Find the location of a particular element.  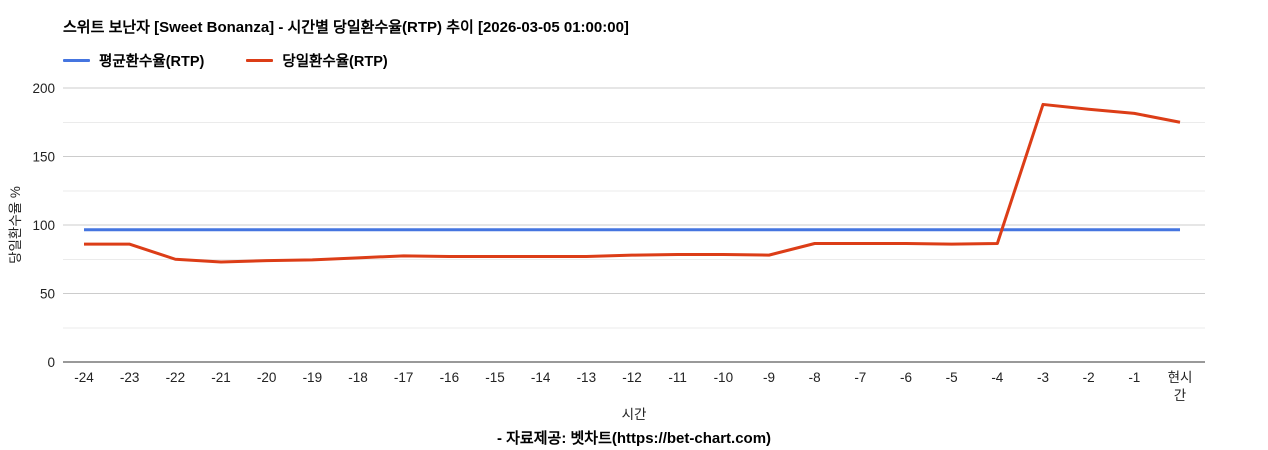

x-tick-label: -1 is located at coordinates (1134, 377).